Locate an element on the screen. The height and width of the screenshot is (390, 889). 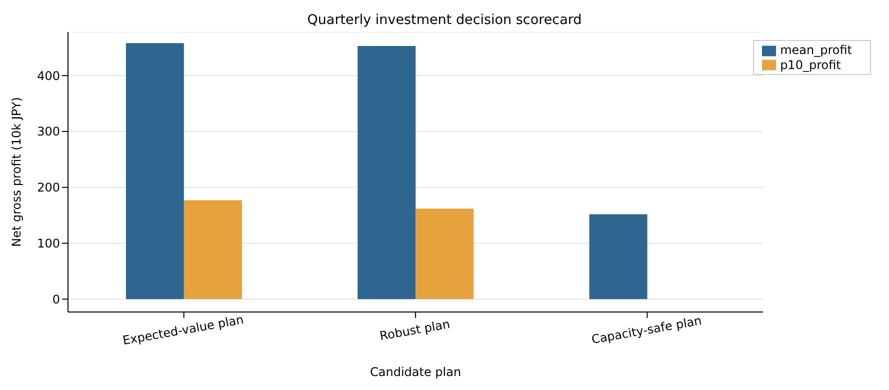
y-tick-label: 300 is located at coordinates (48, 131).